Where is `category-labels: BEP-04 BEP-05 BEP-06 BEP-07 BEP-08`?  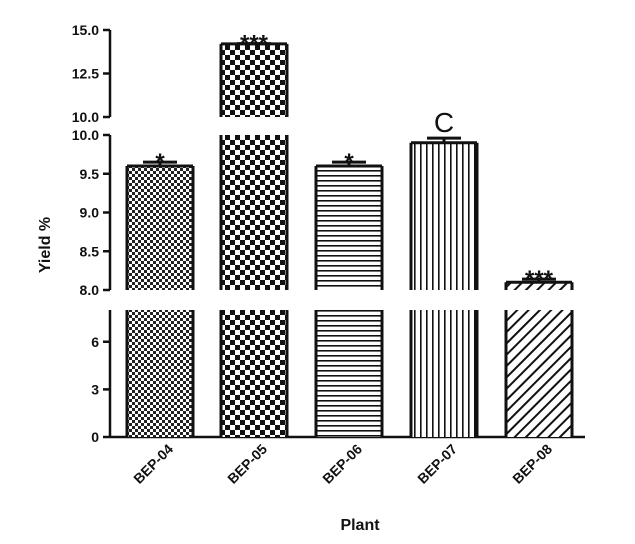 category-labels: BEP-04 BEP-05 BEP-06 BEP-07 BEP-08 is located at coordinates (342, 464).